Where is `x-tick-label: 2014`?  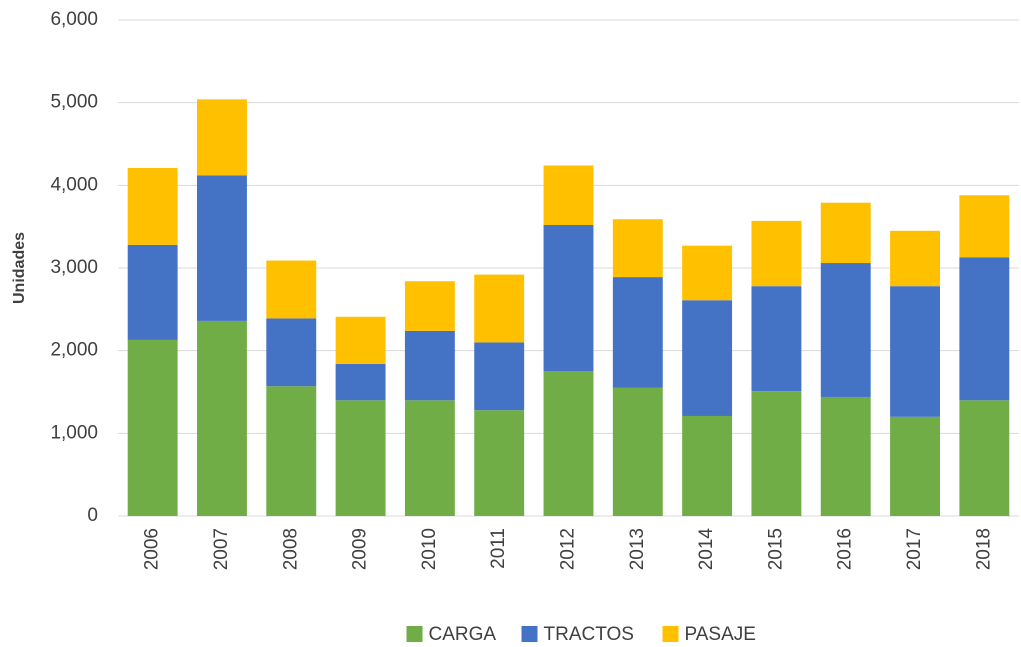 x-tick-label: 2014 is located at coordinates (706, 549).